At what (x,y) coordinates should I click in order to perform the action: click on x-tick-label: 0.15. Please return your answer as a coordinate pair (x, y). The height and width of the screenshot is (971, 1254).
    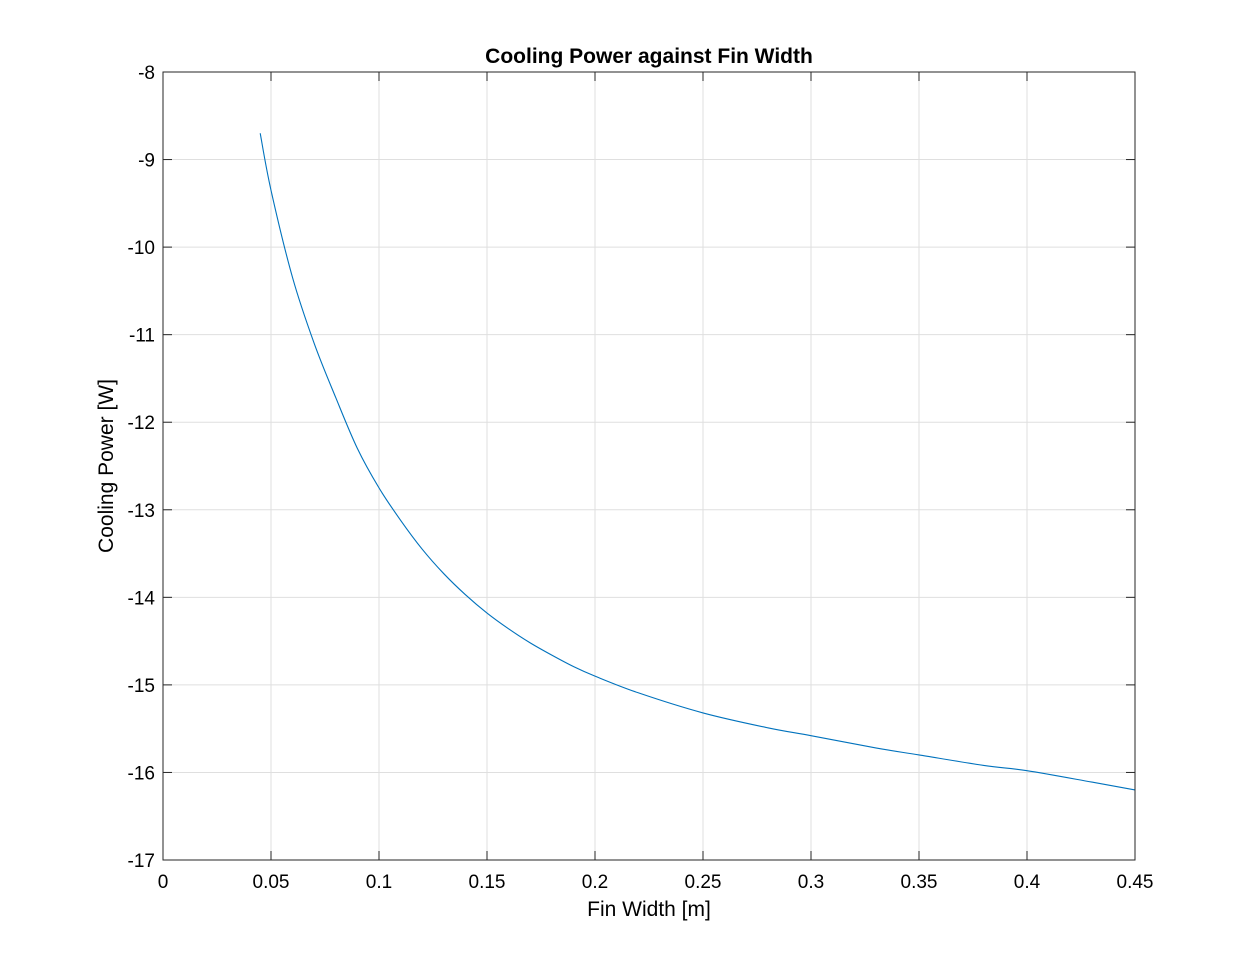
    Looking at the image, I should click on (487, 882).